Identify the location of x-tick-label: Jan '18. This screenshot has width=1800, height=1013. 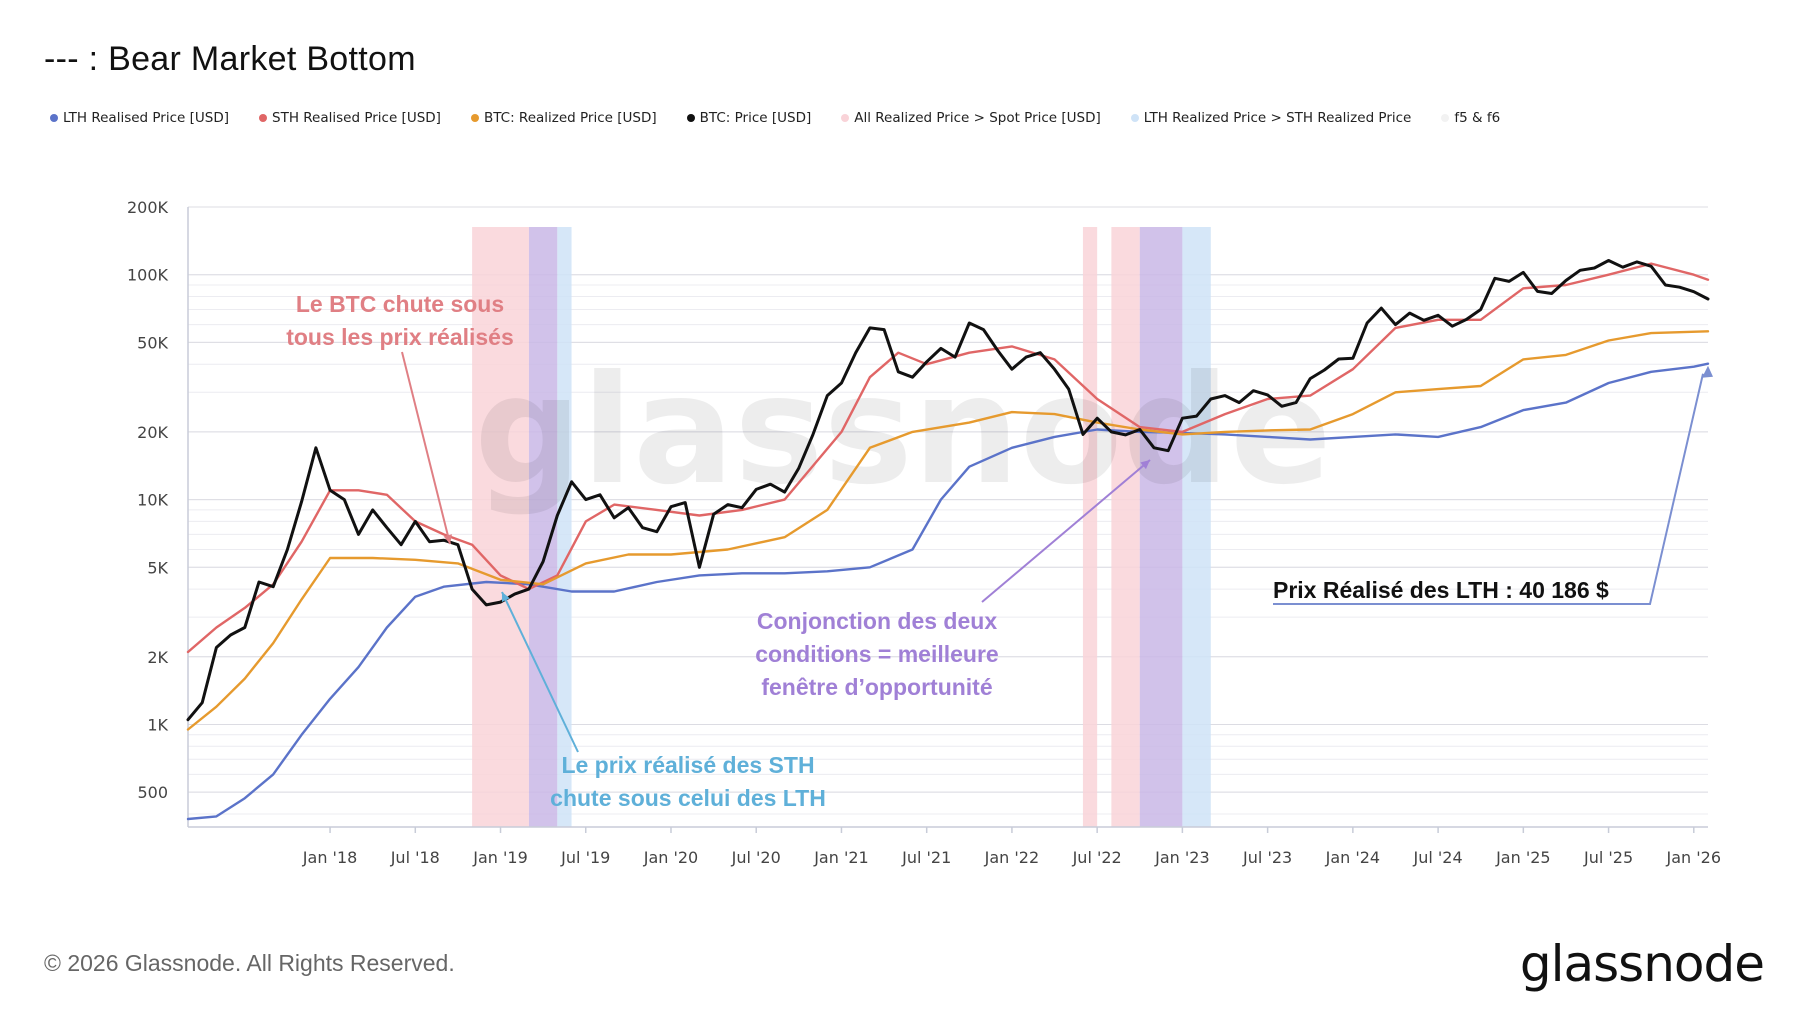
(330, 857).